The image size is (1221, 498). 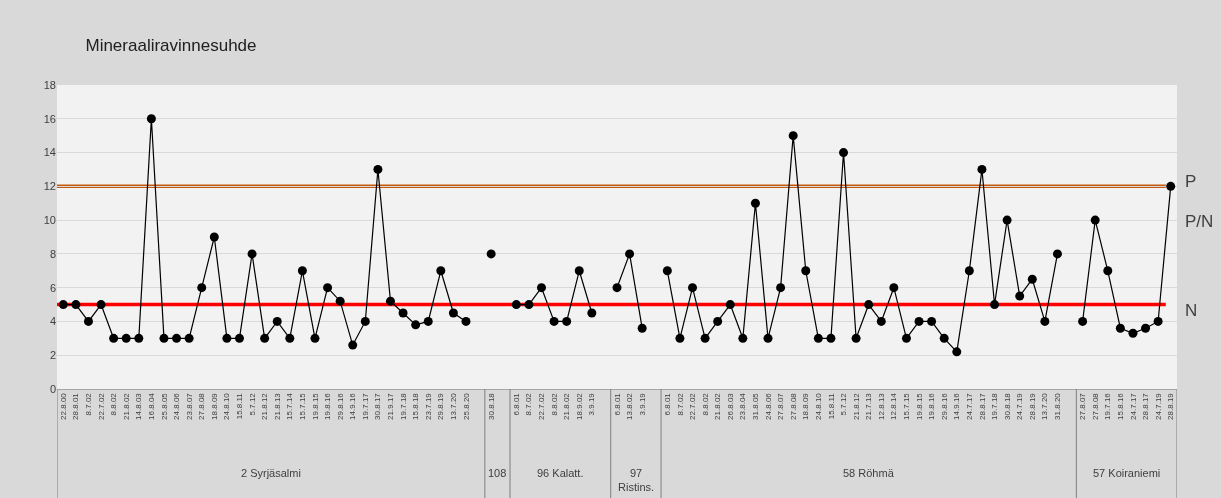 What do you see at coordinates (894, 406) in the screenshot?
I see `x-tick-label: 12.8.14` at bounding box center [894, 406].